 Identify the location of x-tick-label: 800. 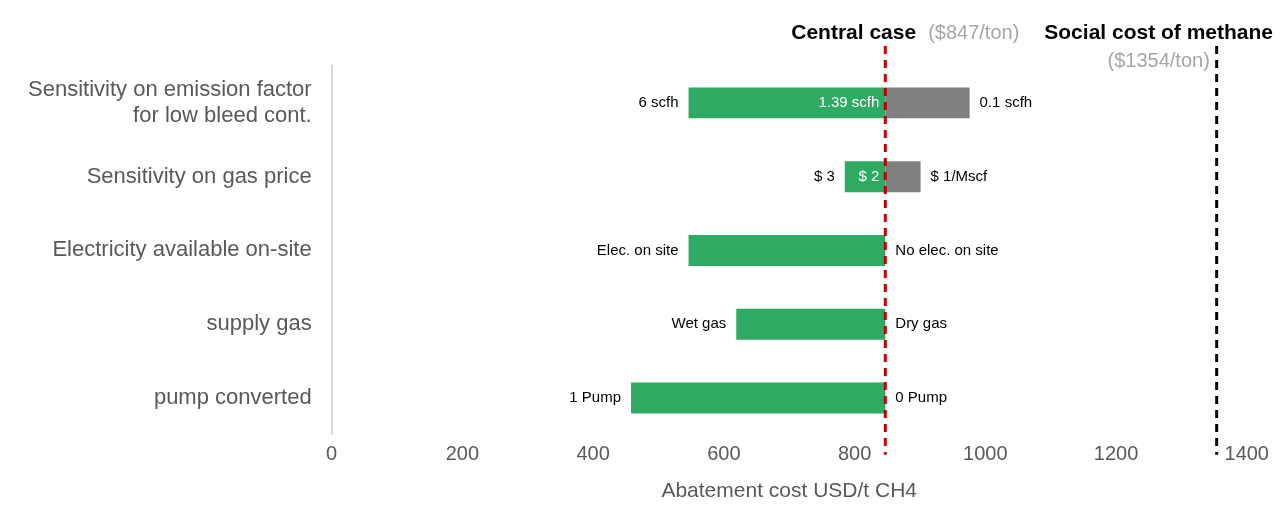
(854, 453).